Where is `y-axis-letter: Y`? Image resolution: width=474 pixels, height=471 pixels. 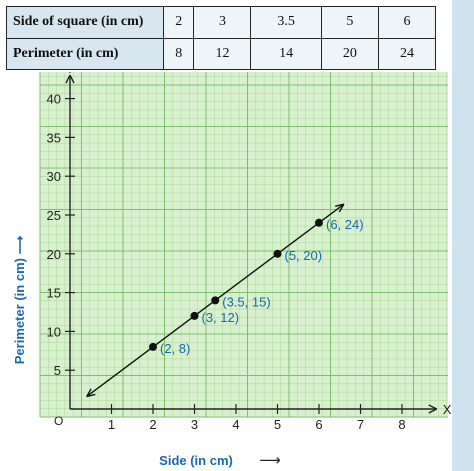
y-axis-letter: Y is located at coordinates (70, 74).